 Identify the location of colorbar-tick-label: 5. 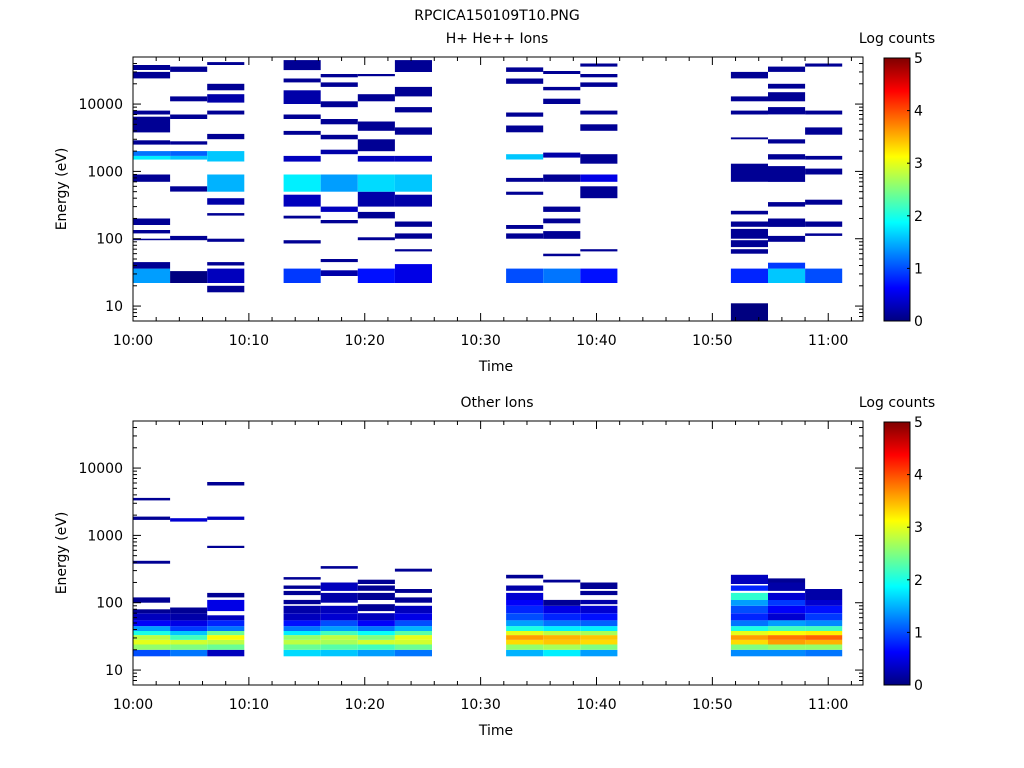
(918, 423).